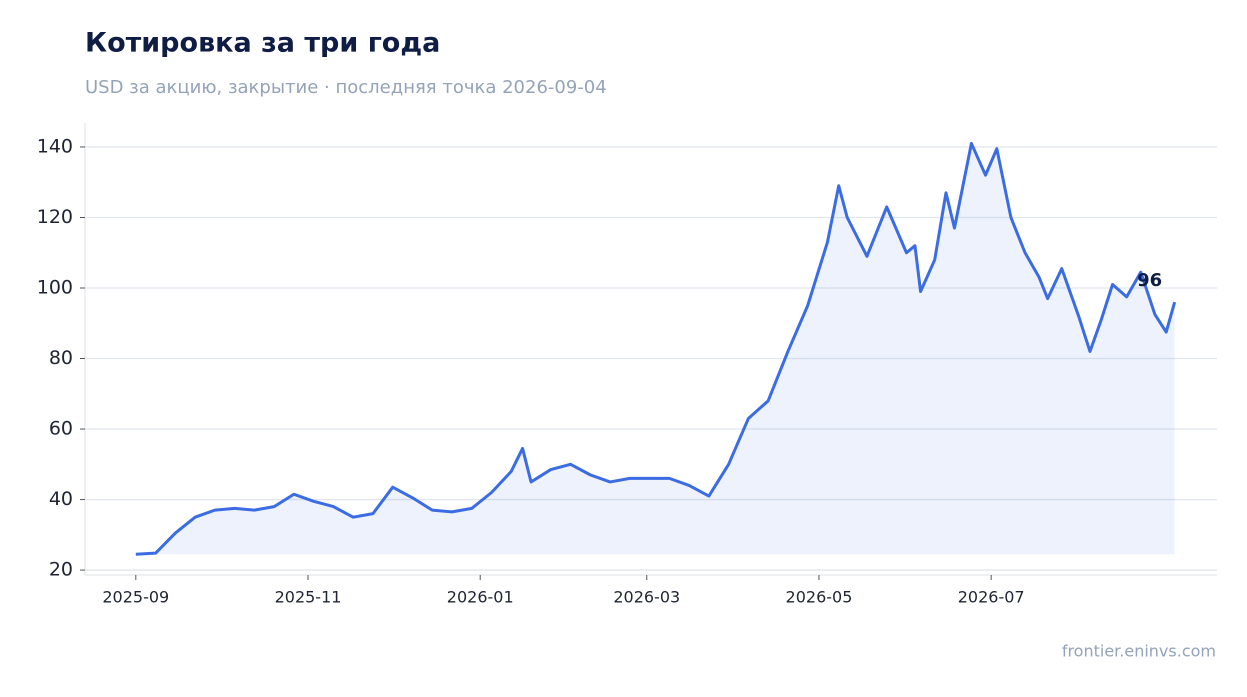  What do you see at coordinates (262, 43) in the screenshot?
I see `chart-title: Котировка за три года` at bounding box center [262, 43].